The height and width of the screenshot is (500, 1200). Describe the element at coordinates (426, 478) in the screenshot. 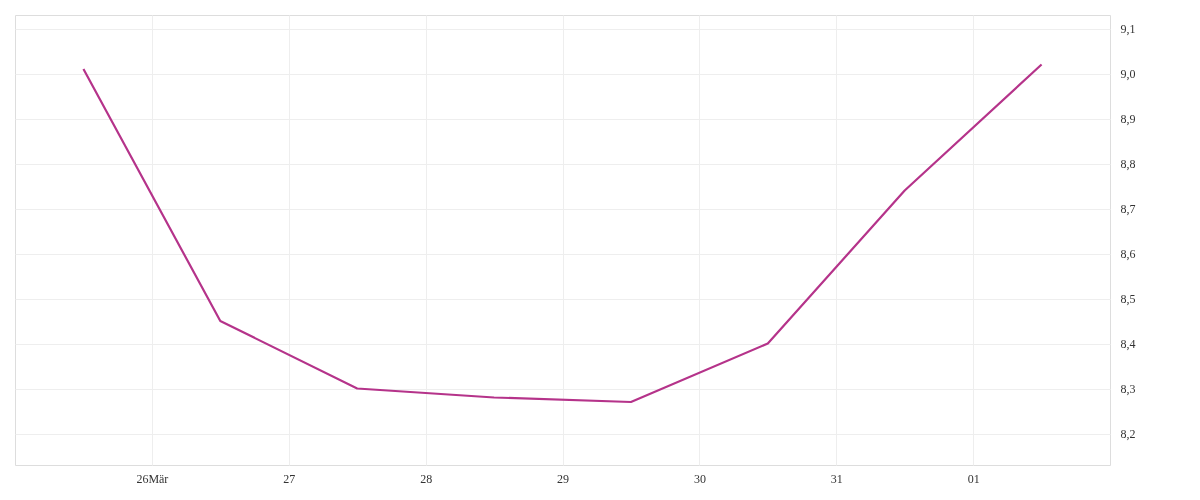

I see `x-tick-label: 28` at that location.